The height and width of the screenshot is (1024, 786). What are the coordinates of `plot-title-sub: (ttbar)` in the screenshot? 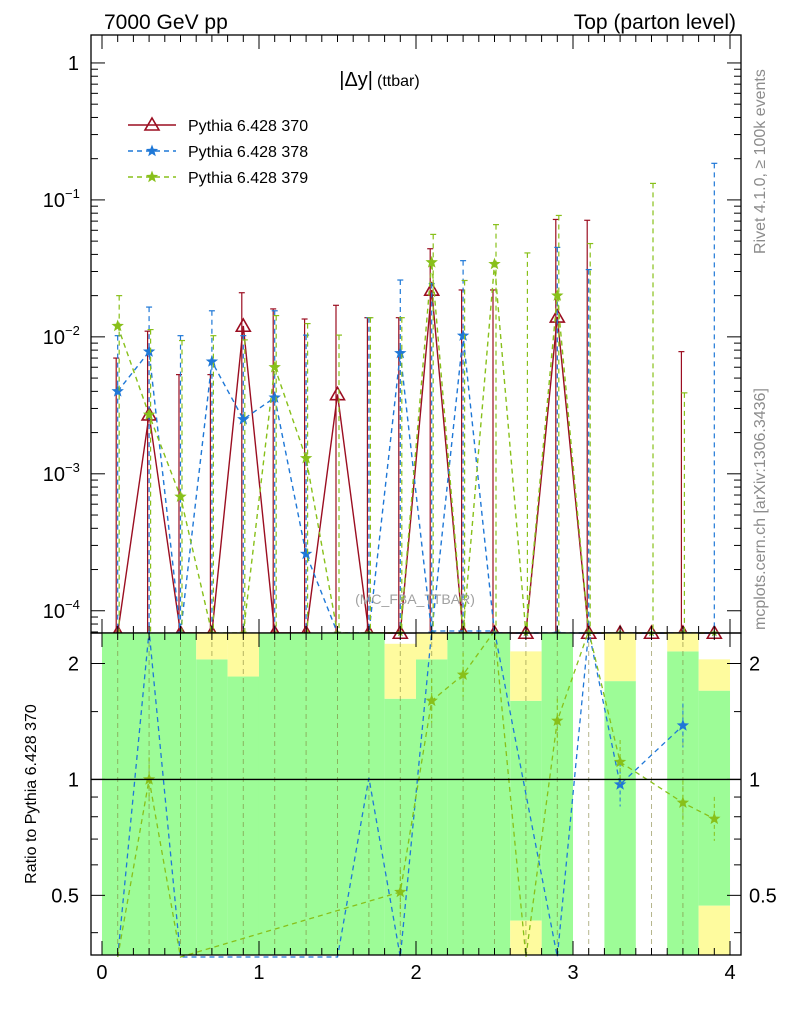 It's located at (398, 81).